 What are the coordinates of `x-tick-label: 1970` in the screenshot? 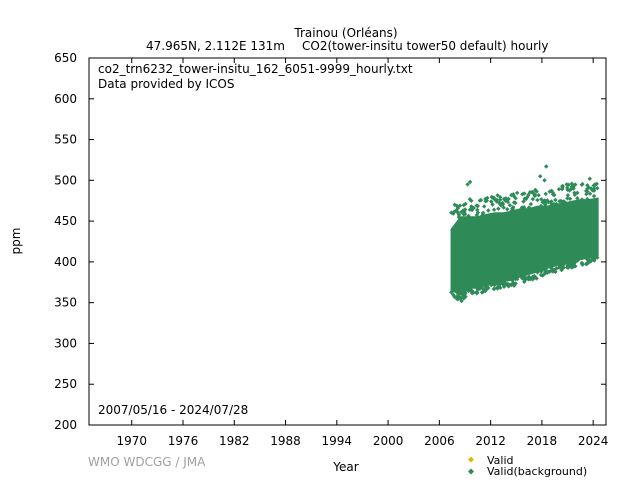 It's located at (131, 441).